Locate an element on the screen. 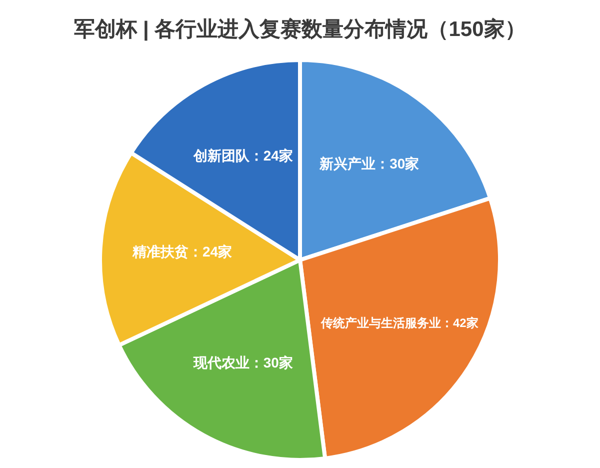  chart-title: 军创杯 | 各行业进入复赛数量分布情况（150家） is located at coordinates (300, 29).